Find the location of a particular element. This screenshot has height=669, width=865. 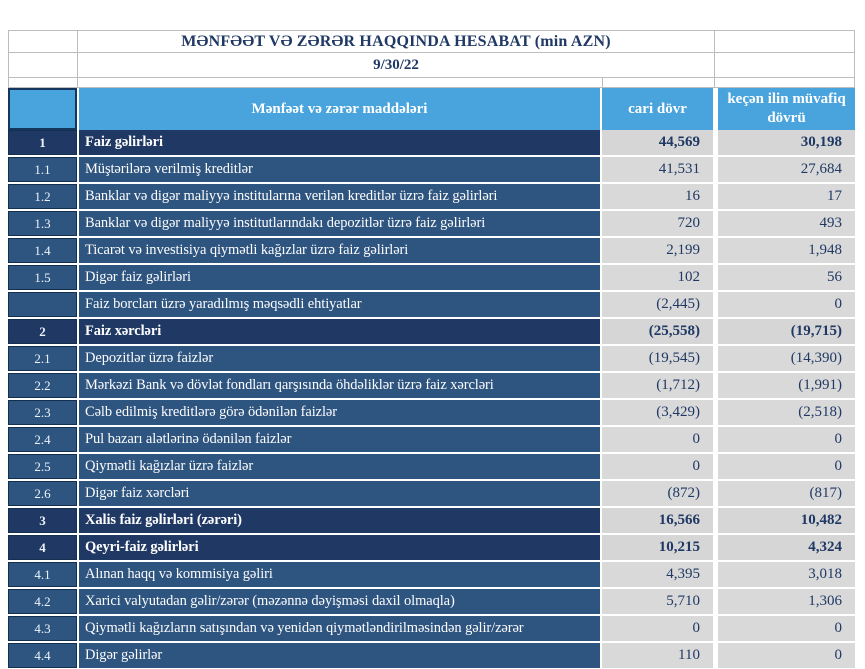

header-number-cell is located at coordinates (42, 109).